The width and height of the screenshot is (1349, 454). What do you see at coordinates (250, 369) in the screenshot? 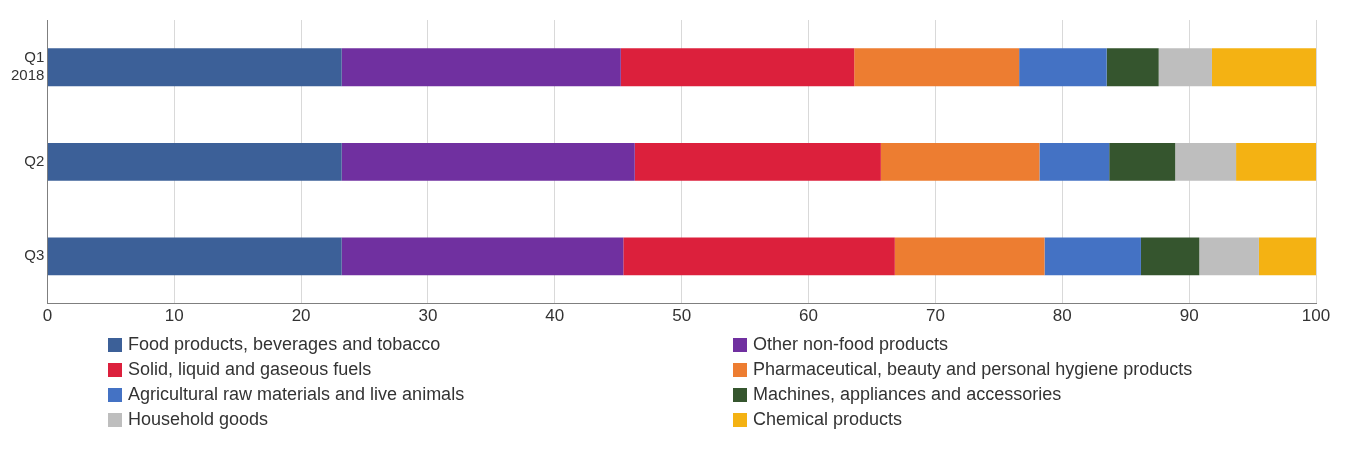
I see `legend-label: Solid, liquid and gaseous fuels` at bounding box center [250, 369].